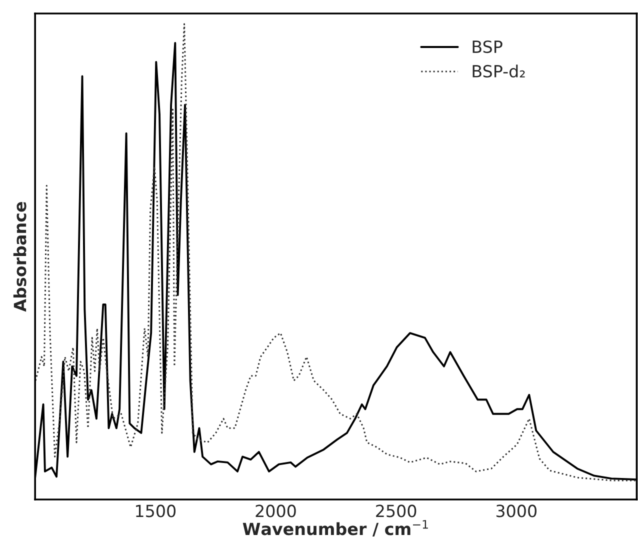 This screenshot has height=540, width=638. Describe the element at coordinates (276, 511) in the screenshot. I see `x-tick-label: 2000` at that location.